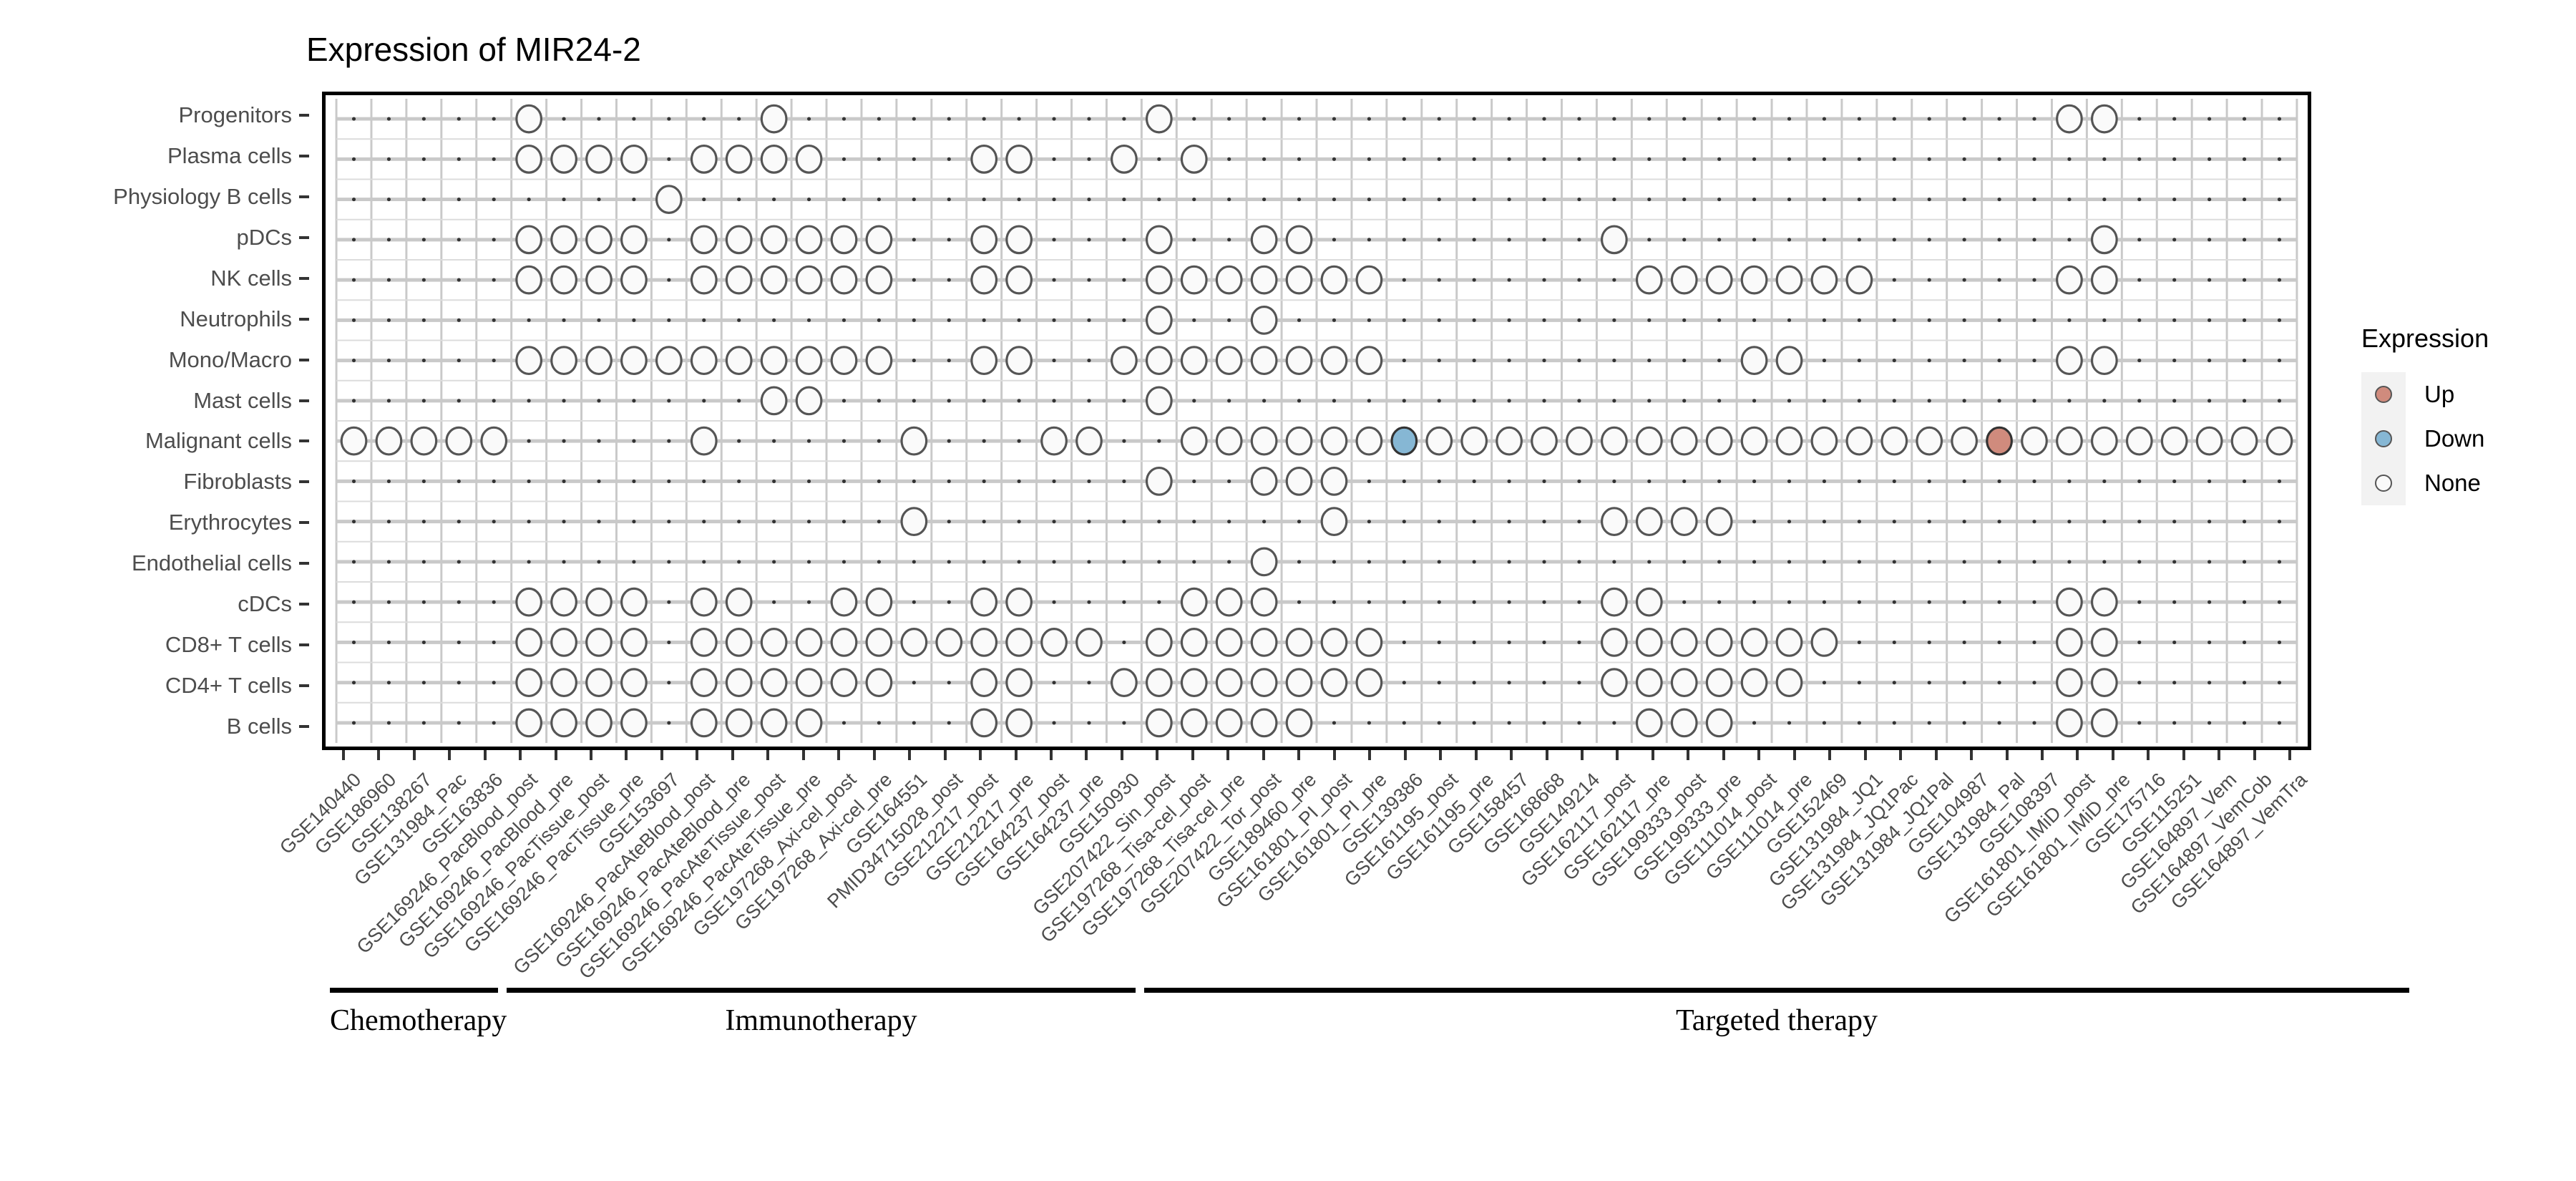  Describe the element at coordinates (2383, 394) in the screenshot. I see `legend-key-swatch` at that location.